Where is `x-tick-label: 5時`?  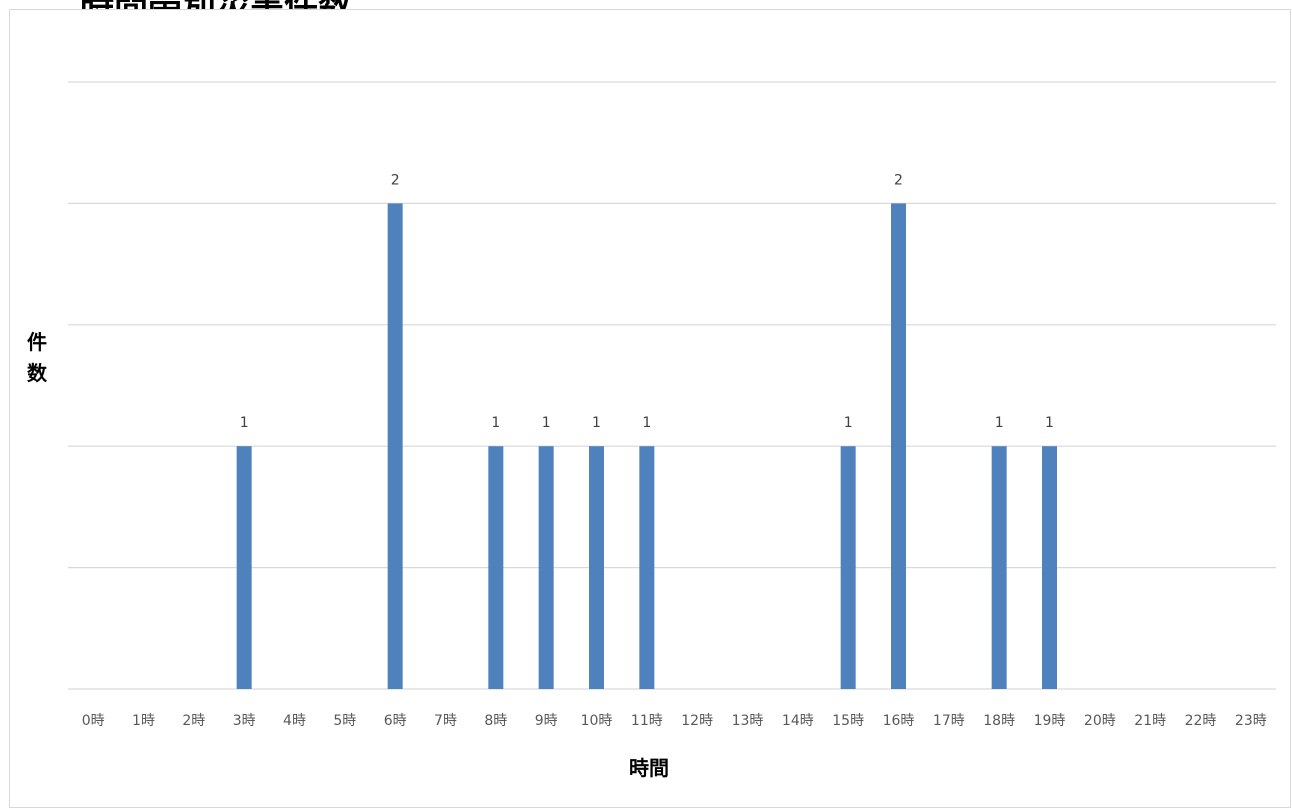
x-tick-label: 5時 is located at coordinates (344, 721).